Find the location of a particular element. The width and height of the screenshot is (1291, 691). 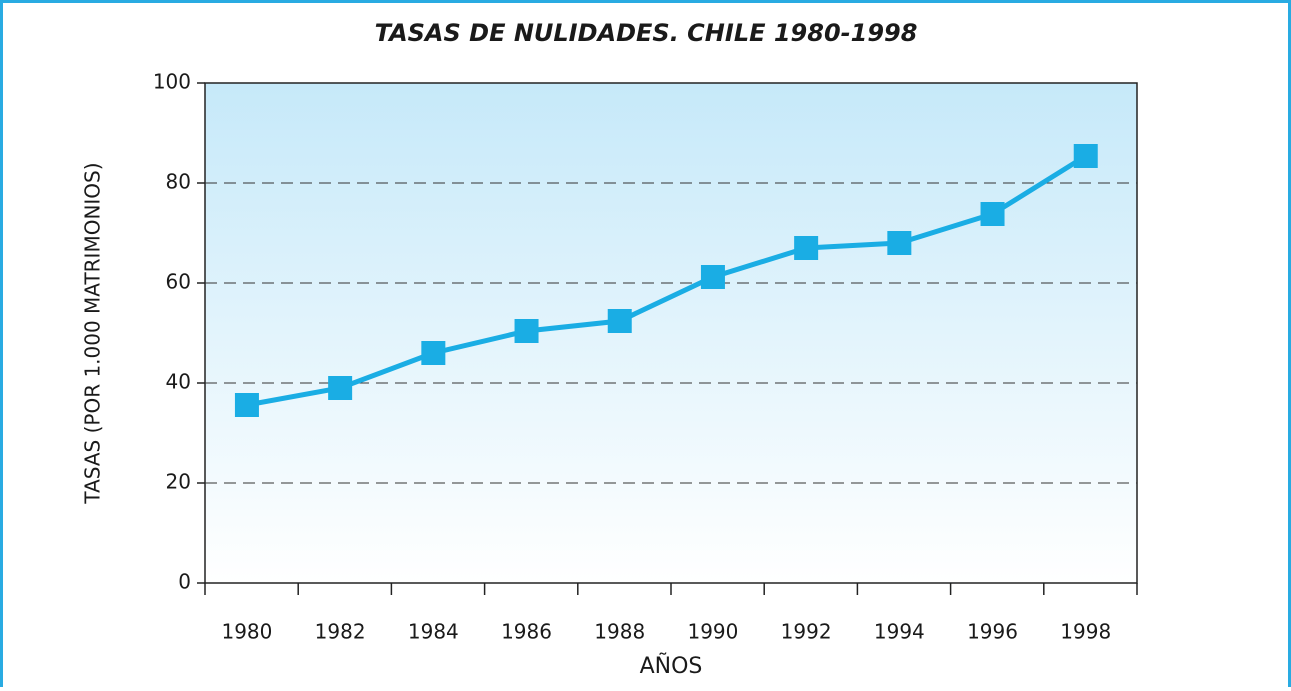

x-tick-label: 1986 is located at coordinates (526, 632).